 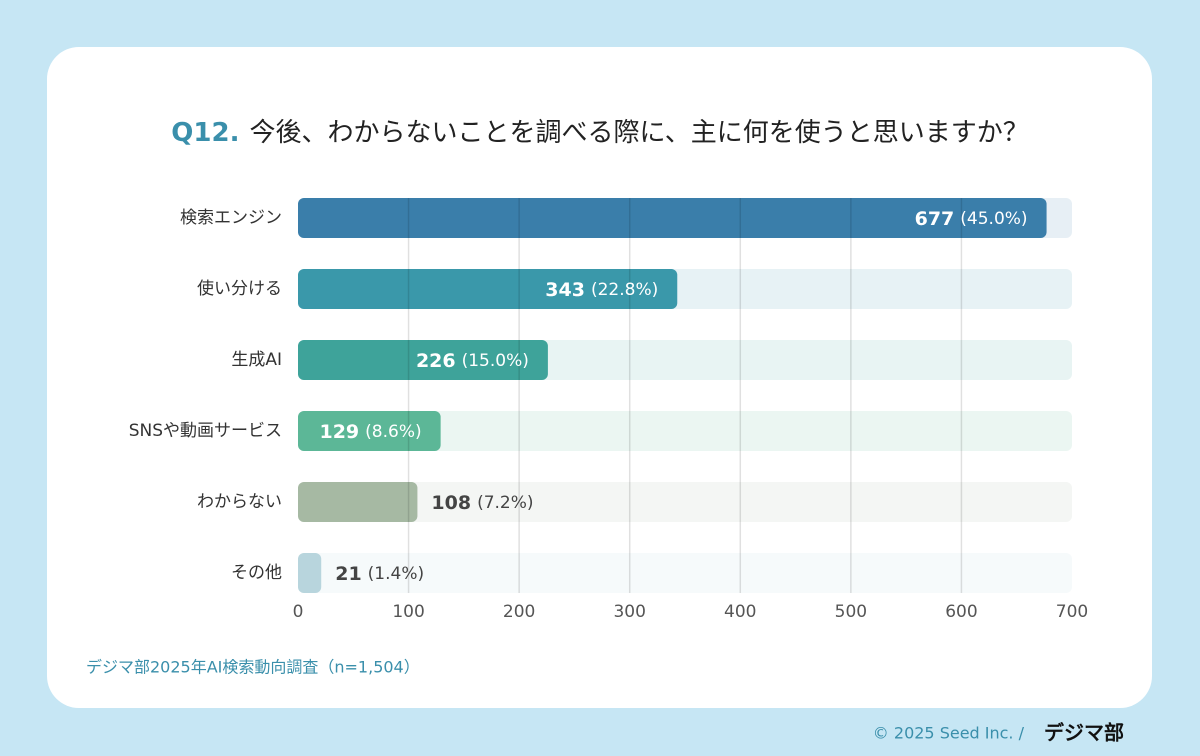 What do you see at coordinates (519, 612) in the screenshot?
I see `x-tick-label: 200` at bounding box center [519, 612].